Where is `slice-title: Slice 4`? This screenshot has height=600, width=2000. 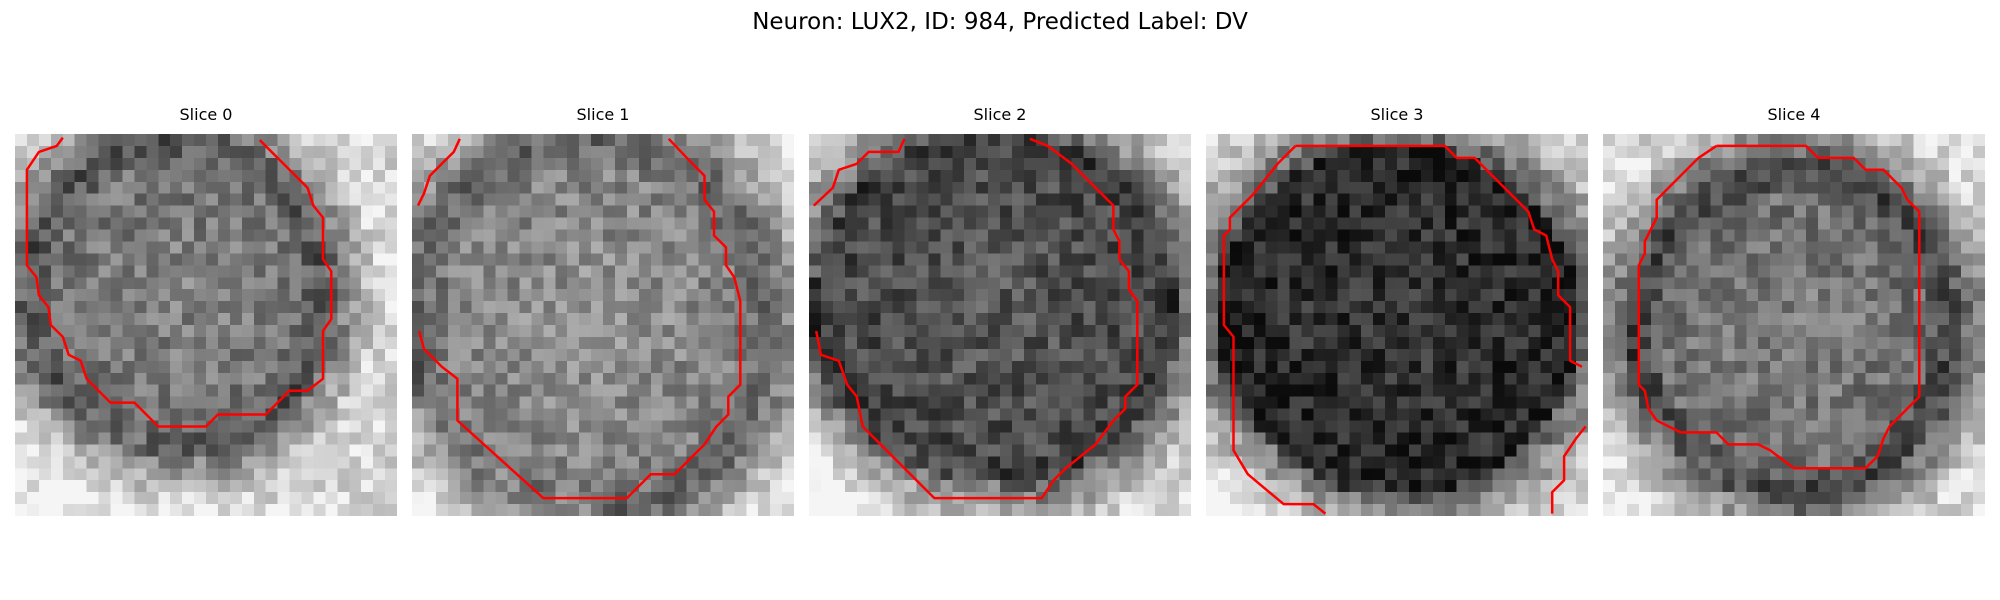
slice-title: Slice 4 is located at coordinates (1794, 114).